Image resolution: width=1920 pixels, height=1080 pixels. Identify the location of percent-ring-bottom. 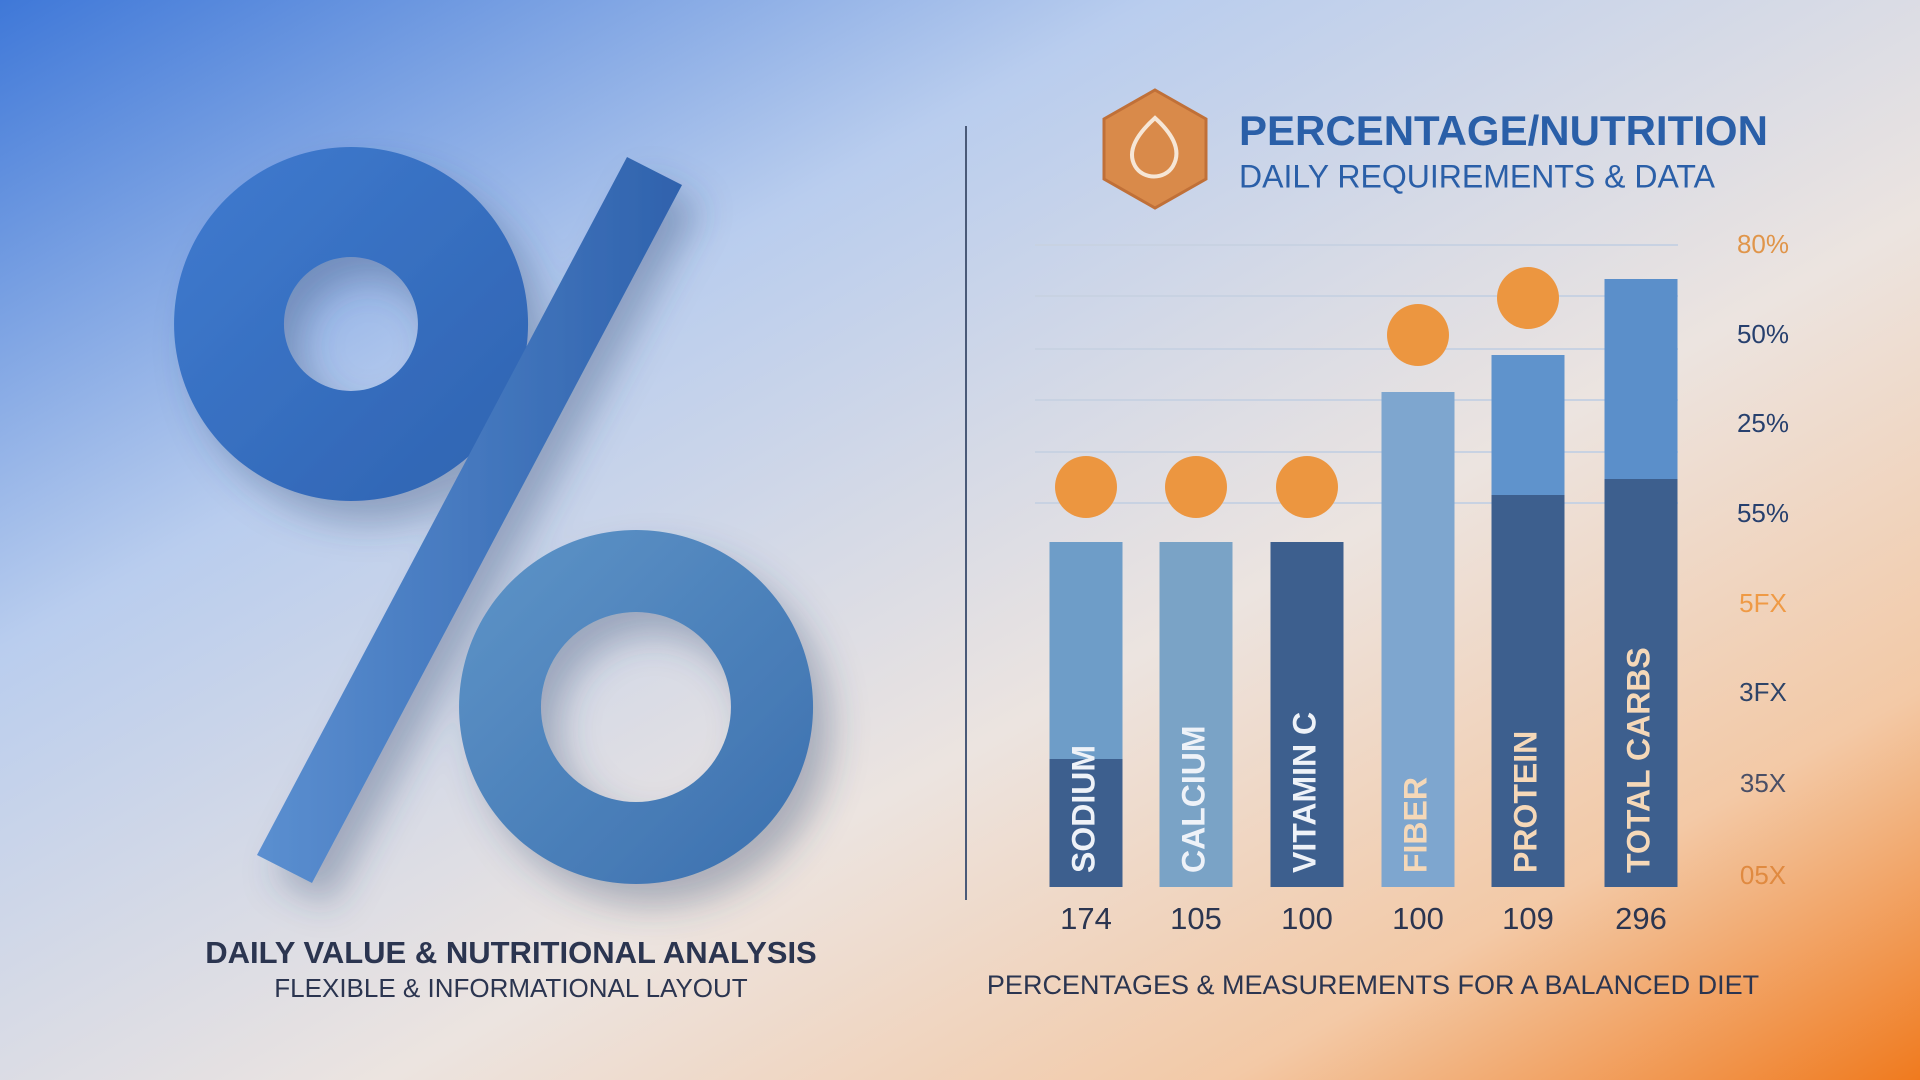
(636, 707).